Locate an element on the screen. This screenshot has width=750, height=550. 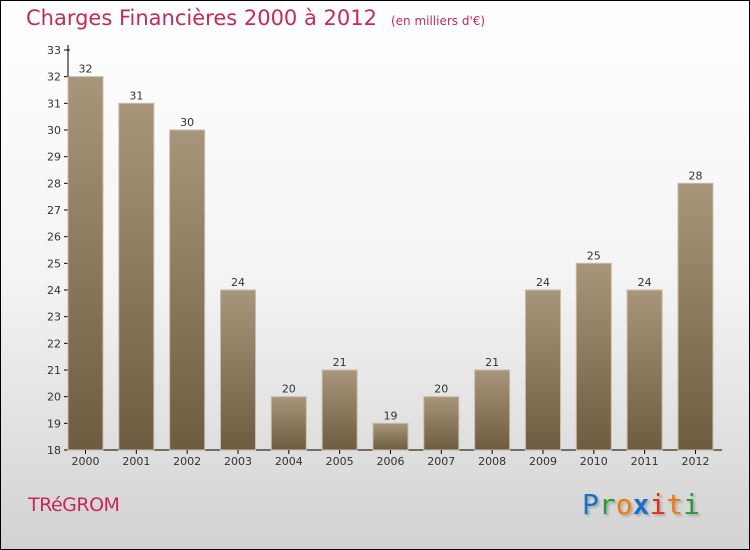
y-tick-label: 23 is located at coordinates (54, 317).